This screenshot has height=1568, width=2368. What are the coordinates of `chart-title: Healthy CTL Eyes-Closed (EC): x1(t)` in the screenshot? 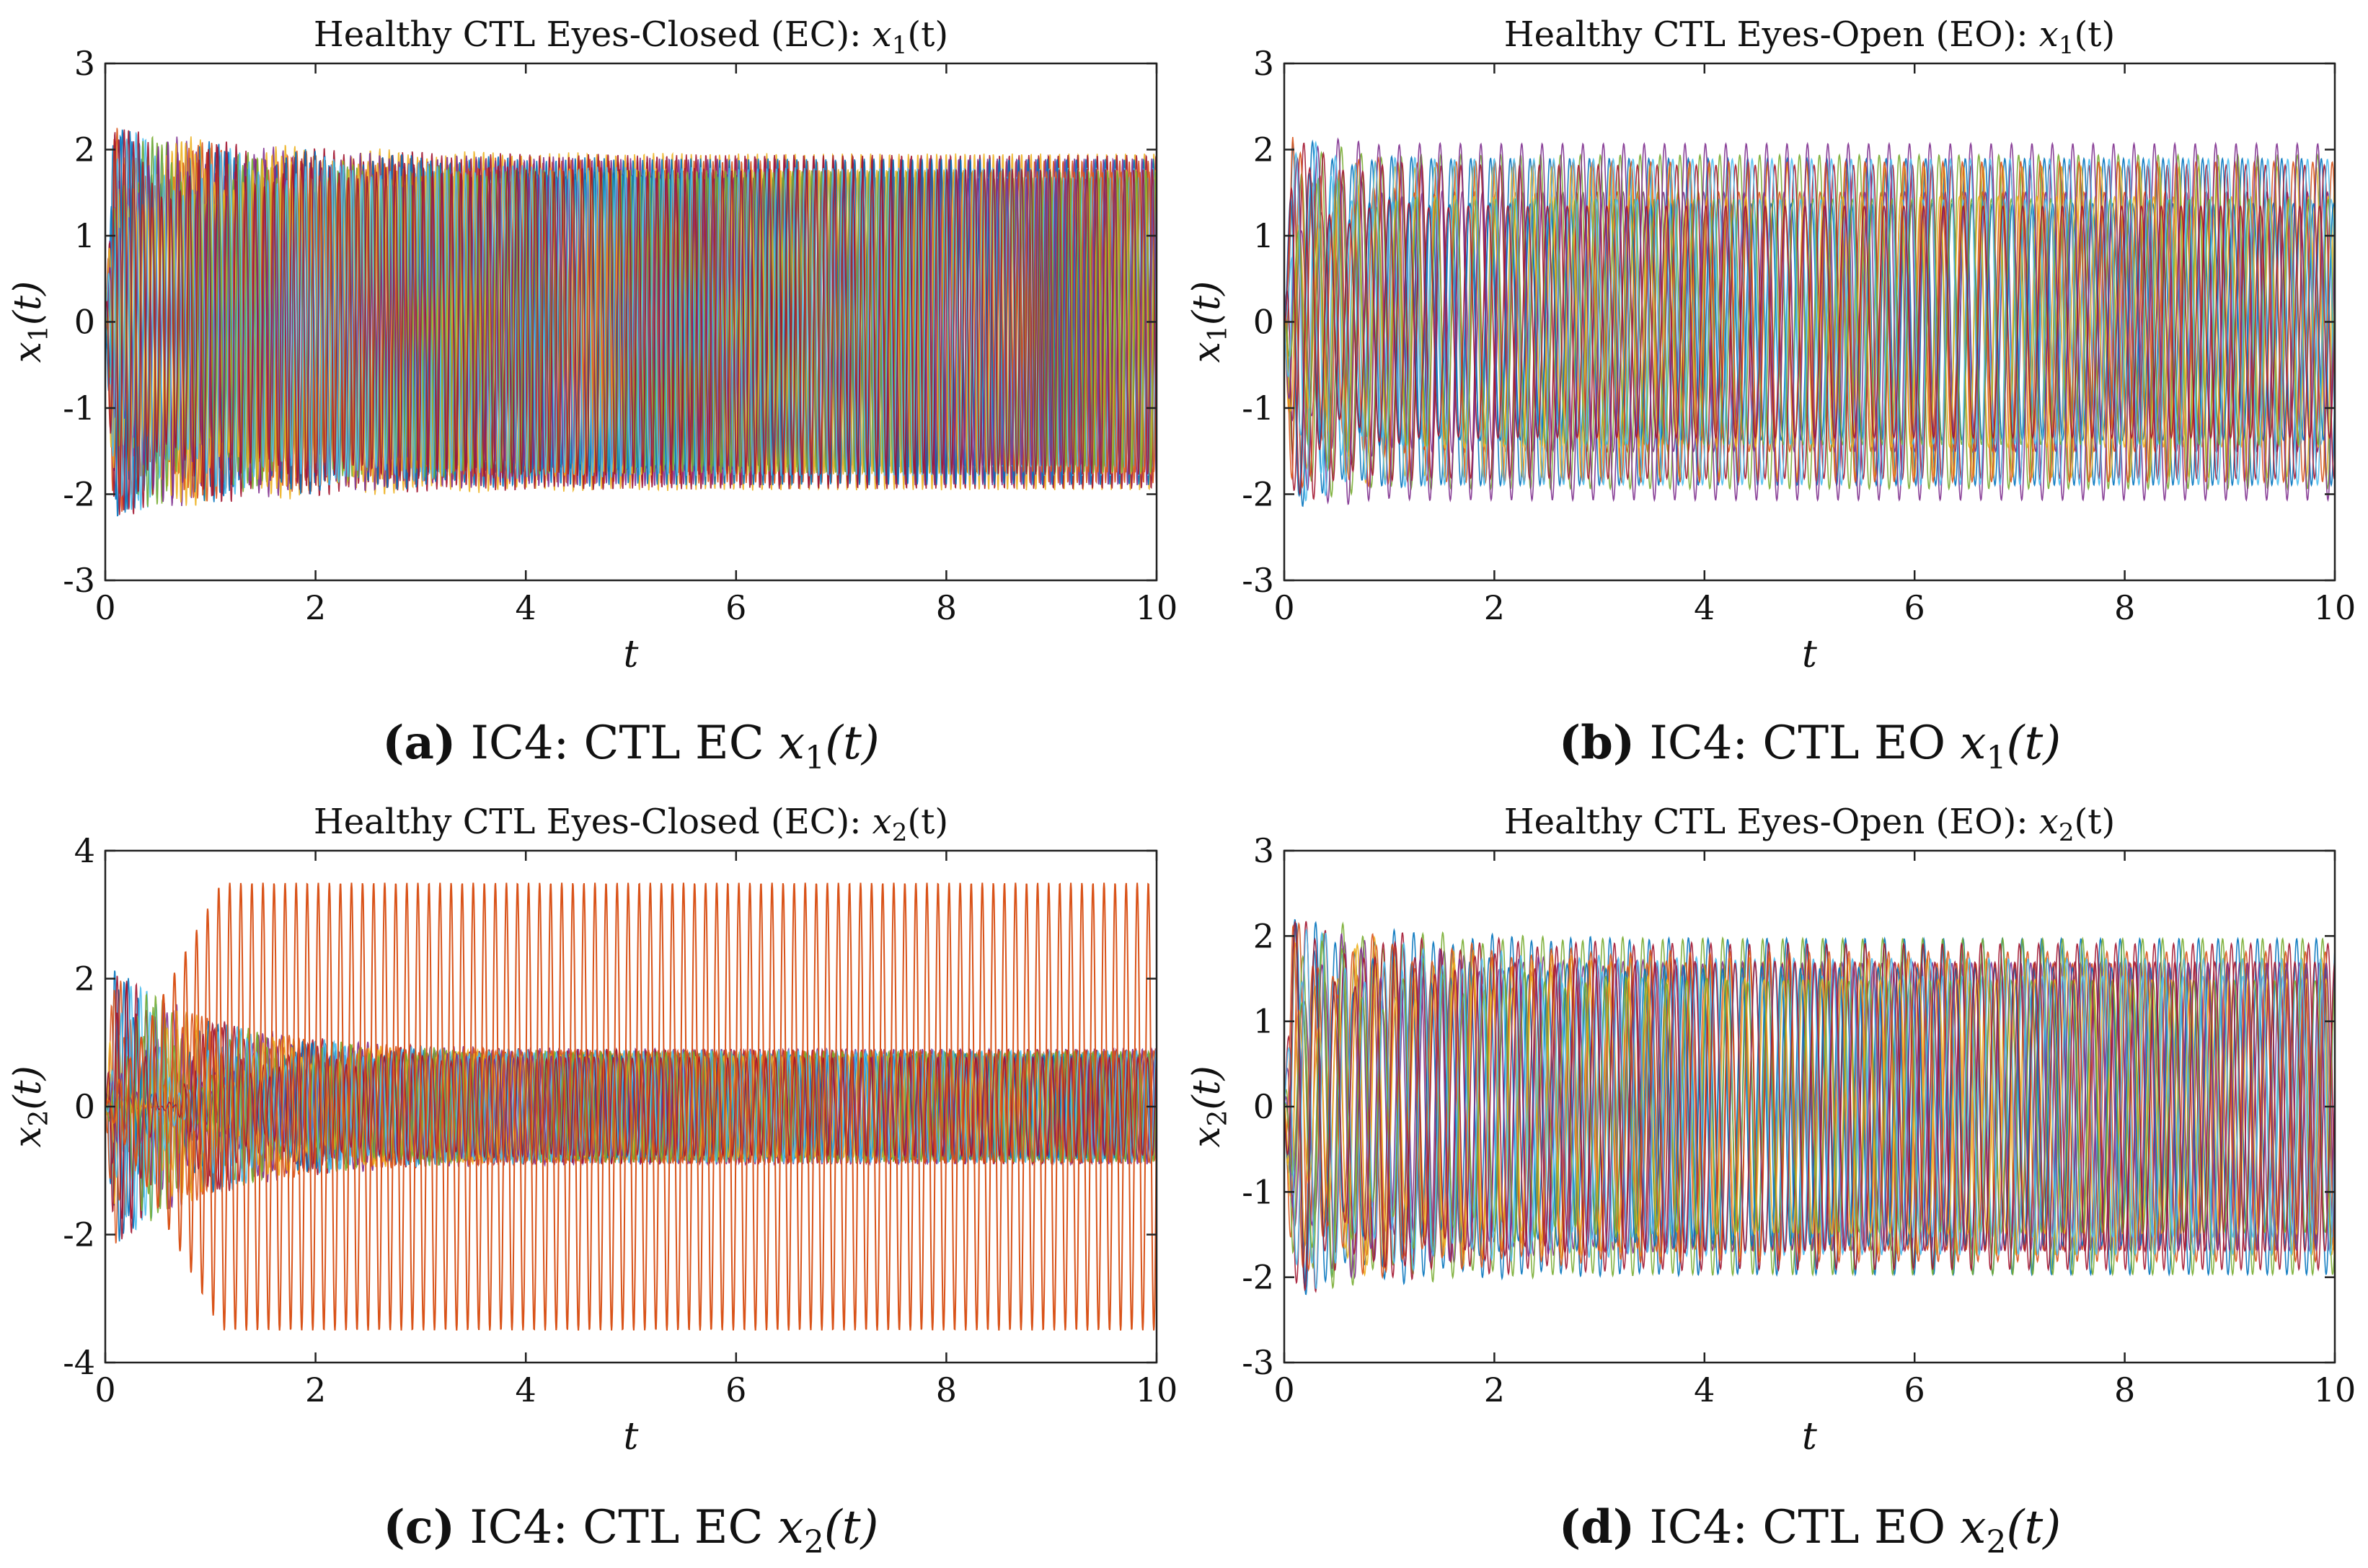 It's located at (631, 37).